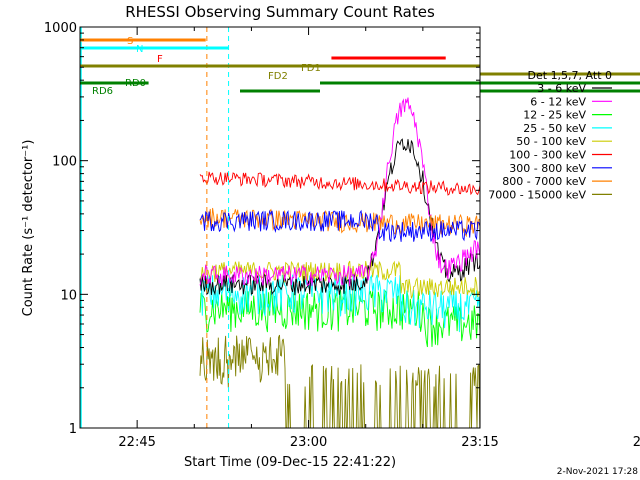 This screenshot has height=480, width=640. Describe the element at coordinates (28, 228) in the screenshot. I see `y-axis-label: Count Rate (s⁻¹ detector⁻¹)` at that location.